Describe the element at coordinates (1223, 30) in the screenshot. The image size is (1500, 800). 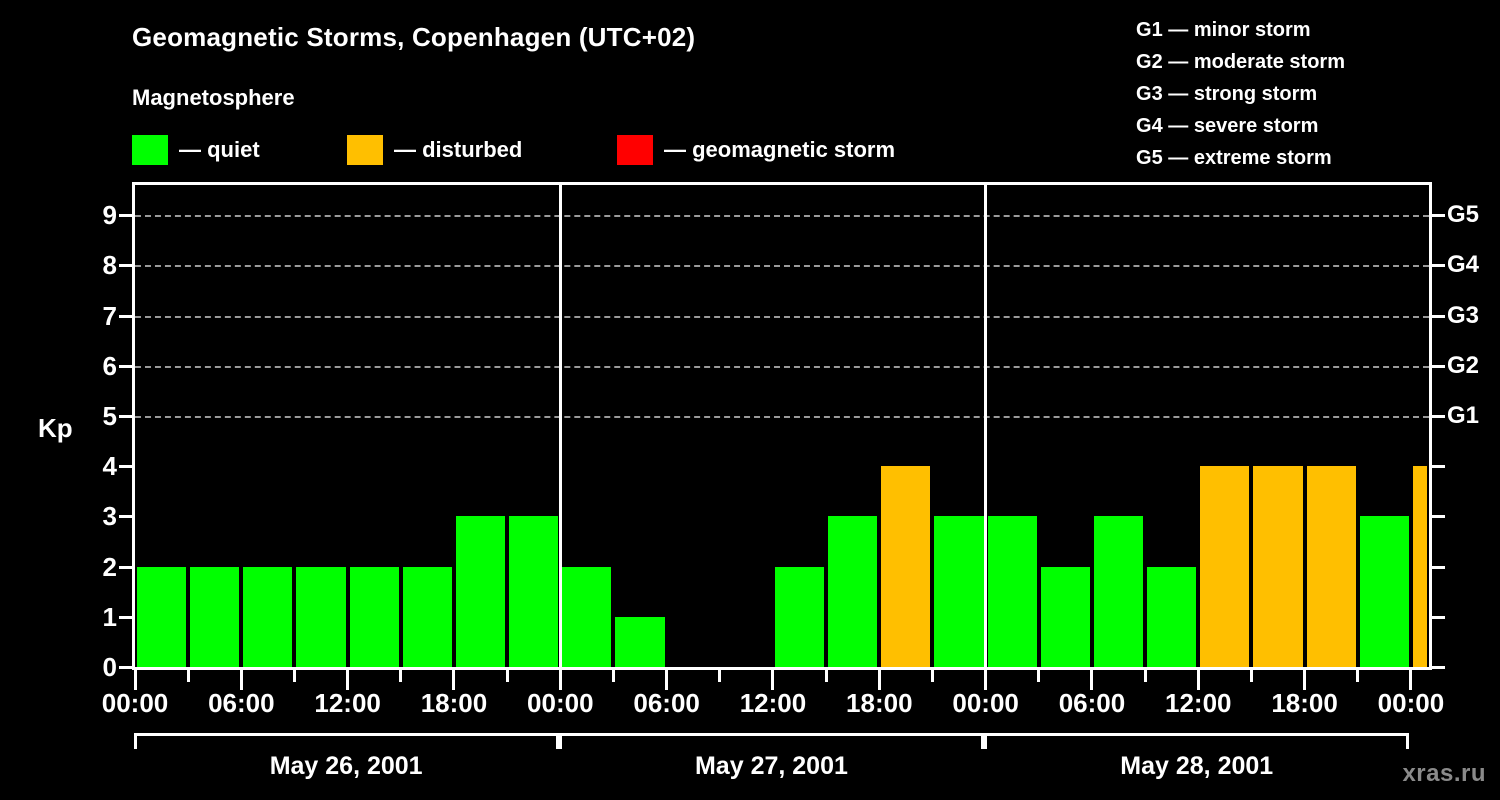
I see `g-legend-row: G1 — minor storm` at that location.